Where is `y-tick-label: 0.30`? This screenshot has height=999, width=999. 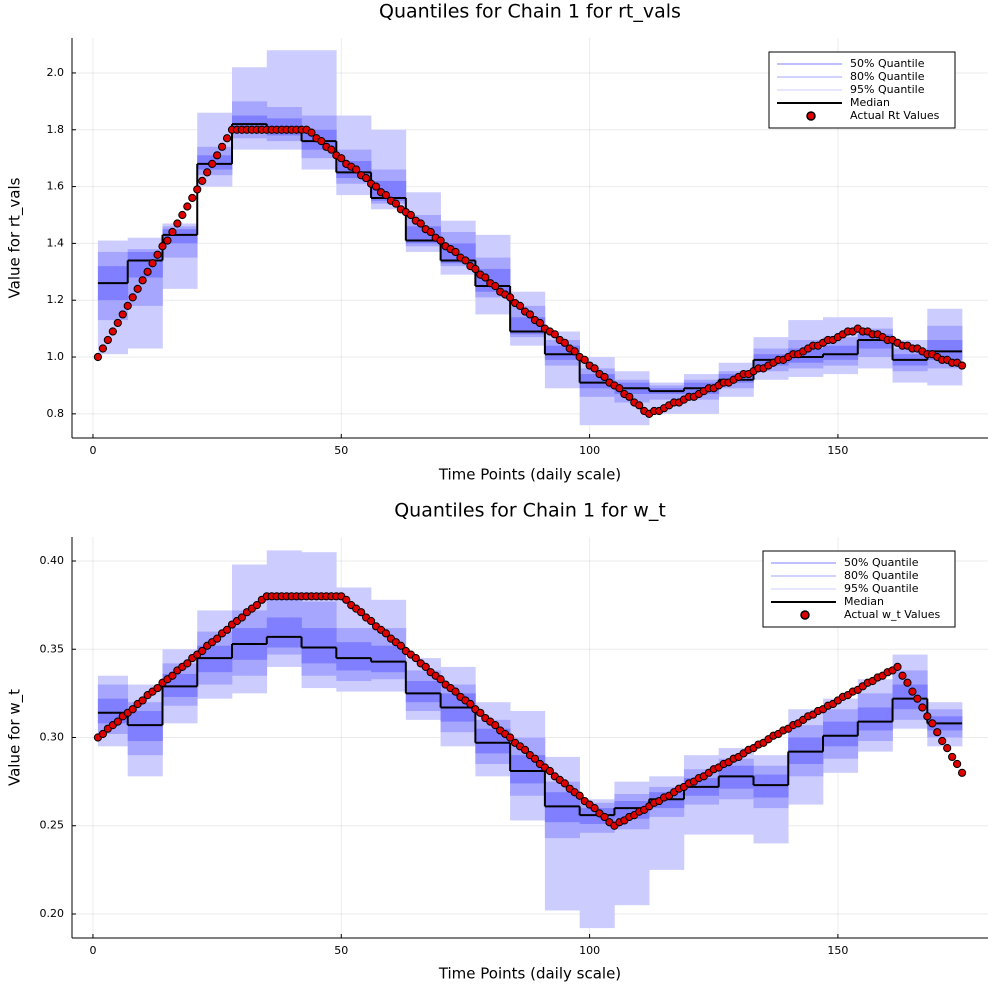
y-tick-label: 0.30 is located at coordinates (52, 737).